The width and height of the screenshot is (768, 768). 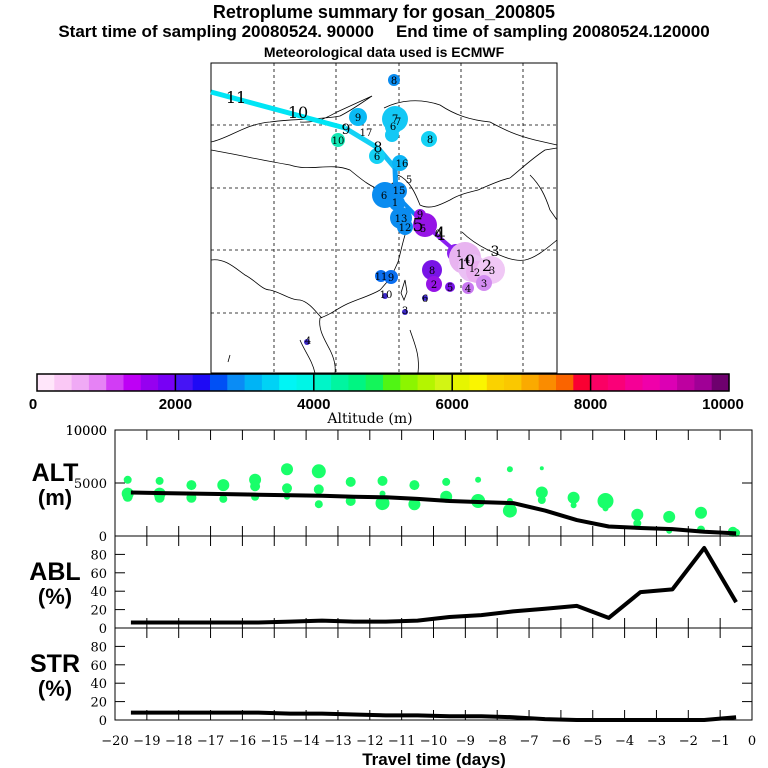 I want to click on cluster-label: 15, so click(x=399, y=191).